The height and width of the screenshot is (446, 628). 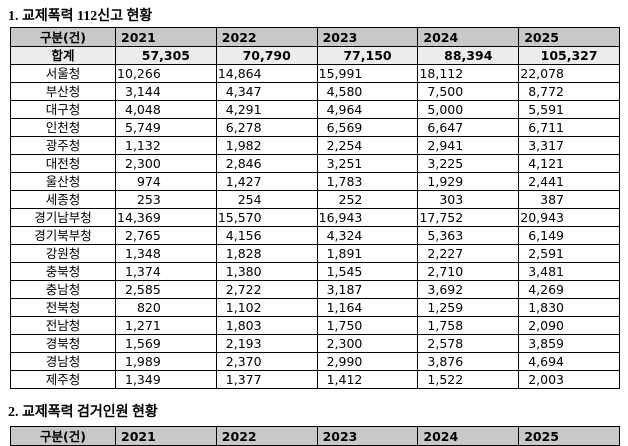 I want to click on table-cell: 6,569, so click(x=367, y=127).